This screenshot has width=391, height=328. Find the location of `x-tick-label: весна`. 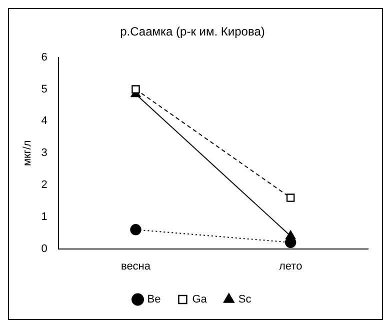

x-tick-label: весна is located at coordinates (136, 266).